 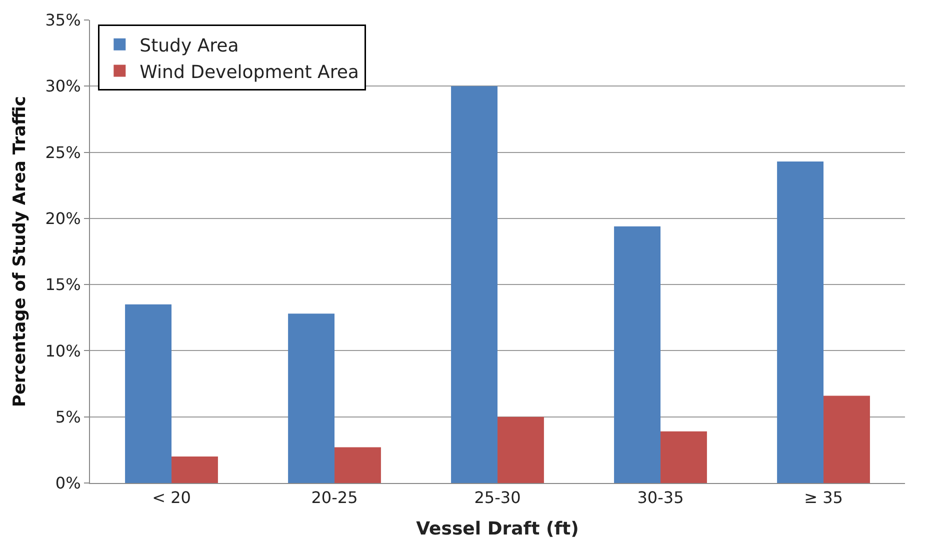 I want to click on x-tick-label: 25-30, so click(x=497, y=498).